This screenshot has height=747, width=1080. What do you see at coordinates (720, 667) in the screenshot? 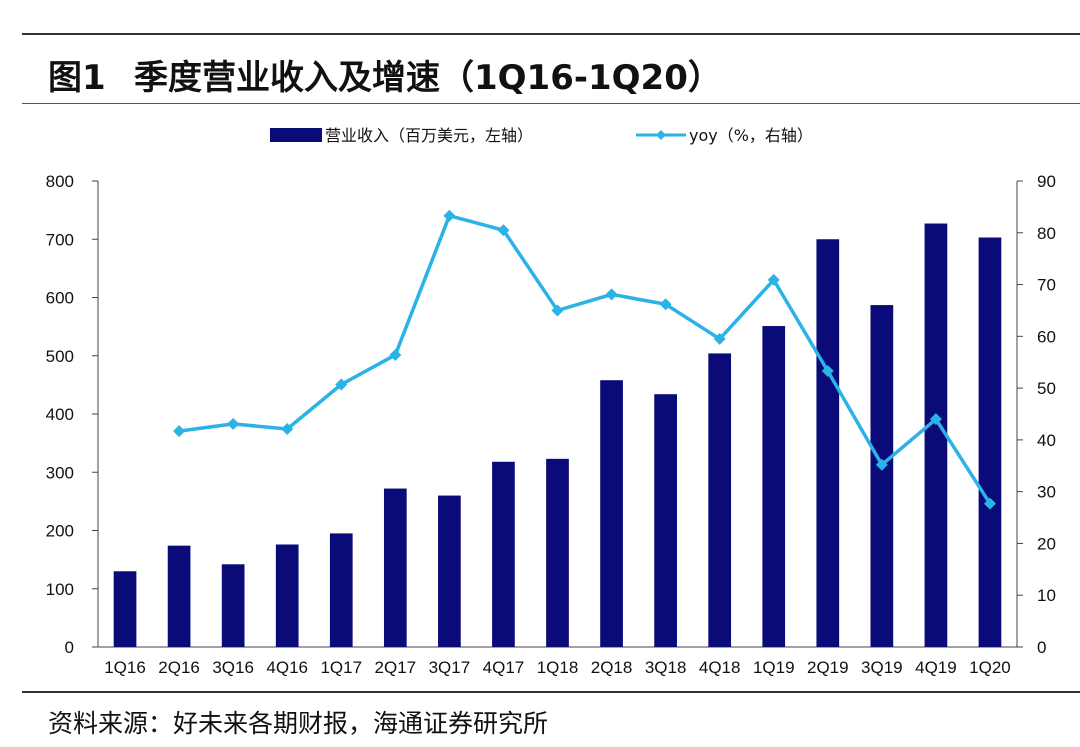
I see `x-tick-label: 4Q18` at bounding box center [720, 667].